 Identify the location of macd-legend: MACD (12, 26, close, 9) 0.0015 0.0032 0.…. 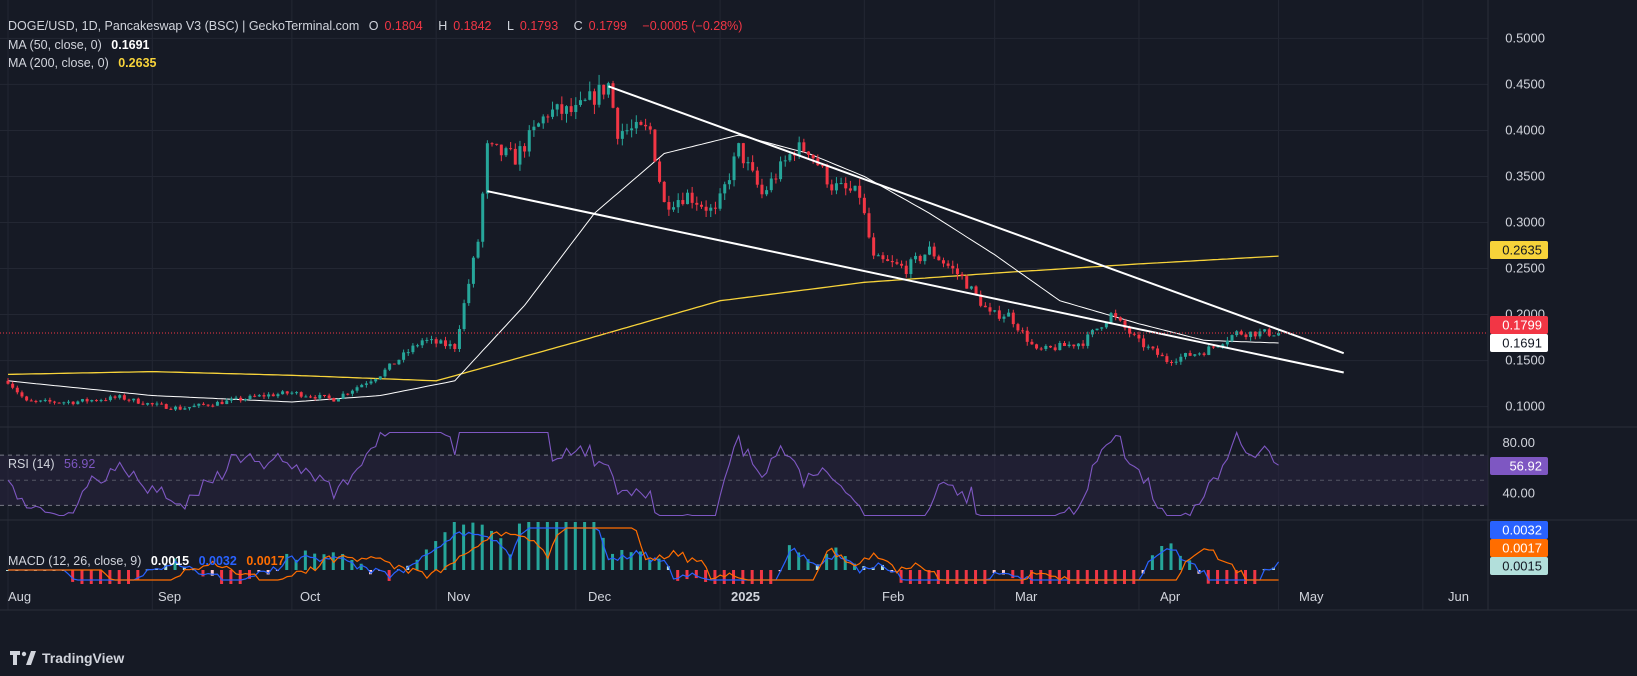
(149, 561).